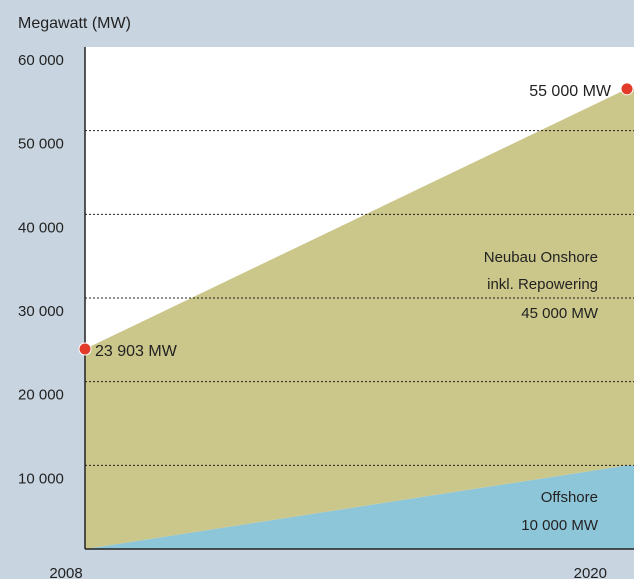  Describe the element at coordinates (74, 23) in the screenshot. I see `y-axis-label: Megawatt (MW)` at that location.